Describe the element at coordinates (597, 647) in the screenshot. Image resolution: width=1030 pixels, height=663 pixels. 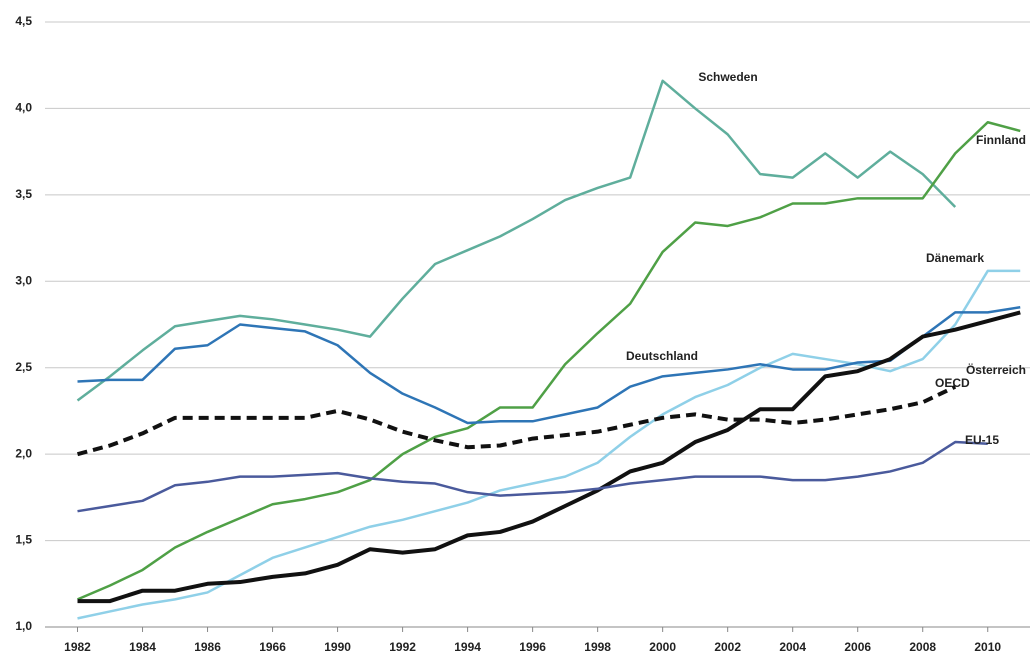
I see `x-tick-label: 1998` at that location.